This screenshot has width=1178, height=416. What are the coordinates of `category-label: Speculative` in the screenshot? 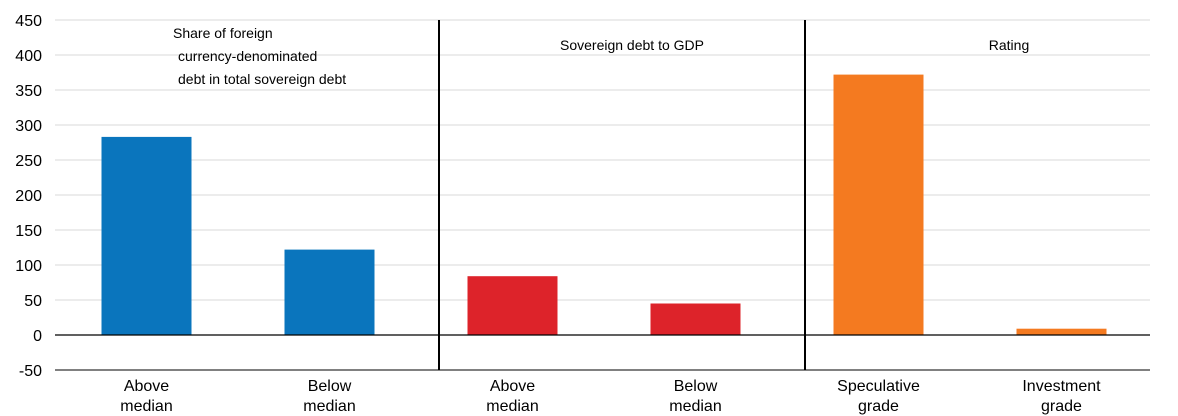 It's located at (878, 386).